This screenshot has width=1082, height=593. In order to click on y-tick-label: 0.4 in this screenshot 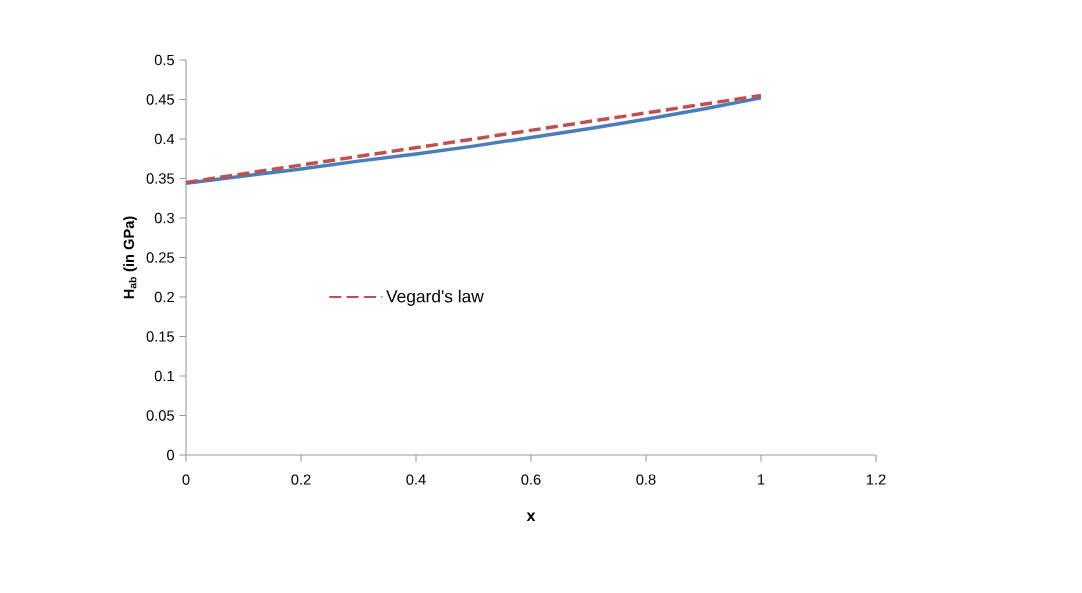, I will do `click(164, 139)`.